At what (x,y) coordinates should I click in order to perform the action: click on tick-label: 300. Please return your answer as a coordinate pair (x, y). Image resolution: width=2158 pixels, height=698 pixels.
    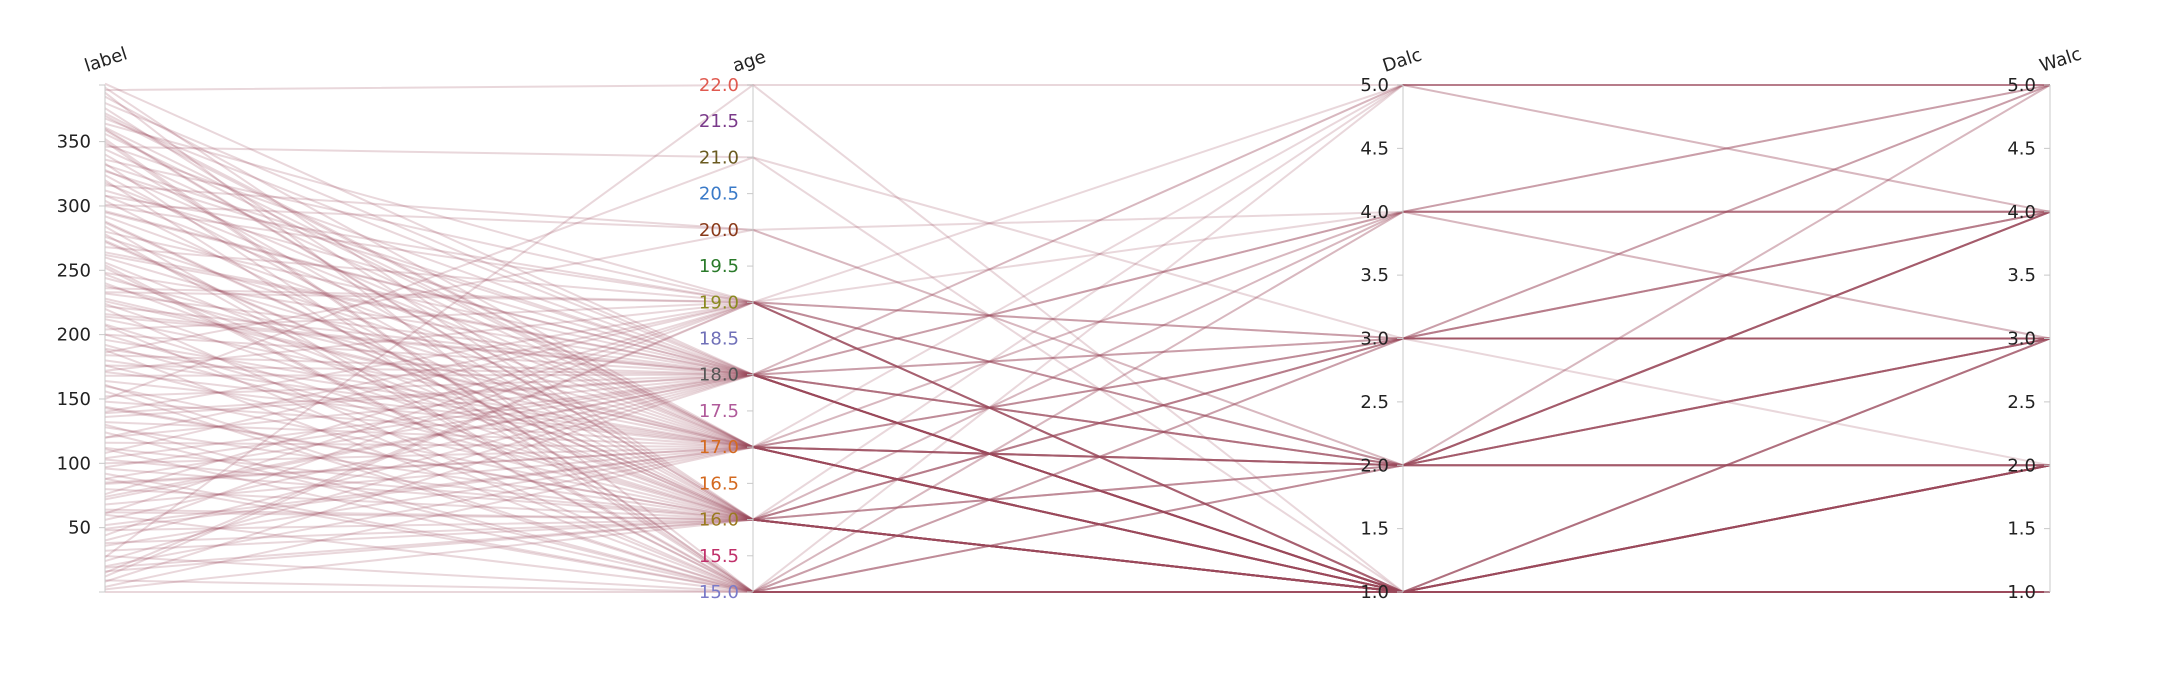
    Looking at the image, I should click on (74, 206).